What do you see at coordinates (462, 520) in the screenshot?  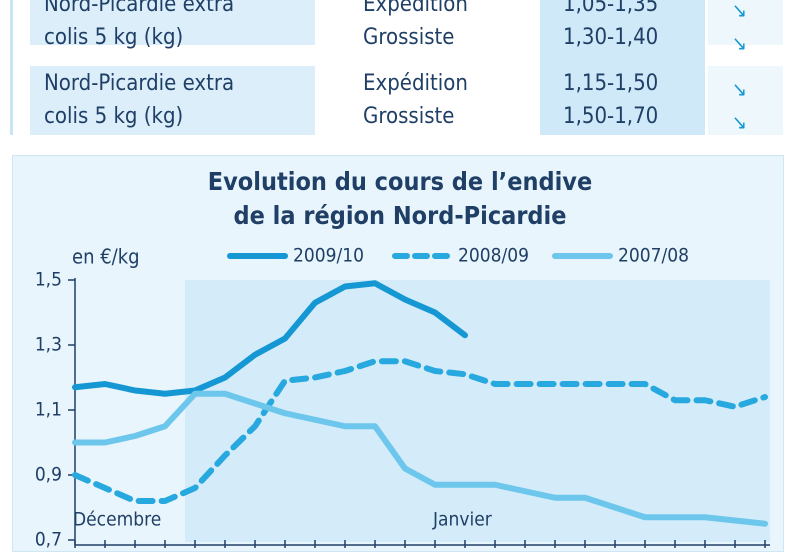 I see `x-tick-label: Janvier` at bounding box center [462, 520].